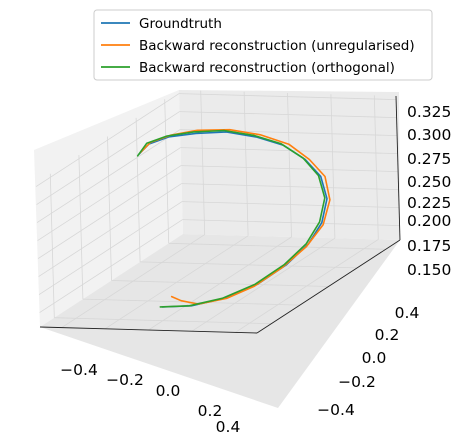  What do you see at coordinates (180, 24) in the screenshot?
I see `legend-label-groundtruth: Groundtruth` at bounding box center [180, 24].